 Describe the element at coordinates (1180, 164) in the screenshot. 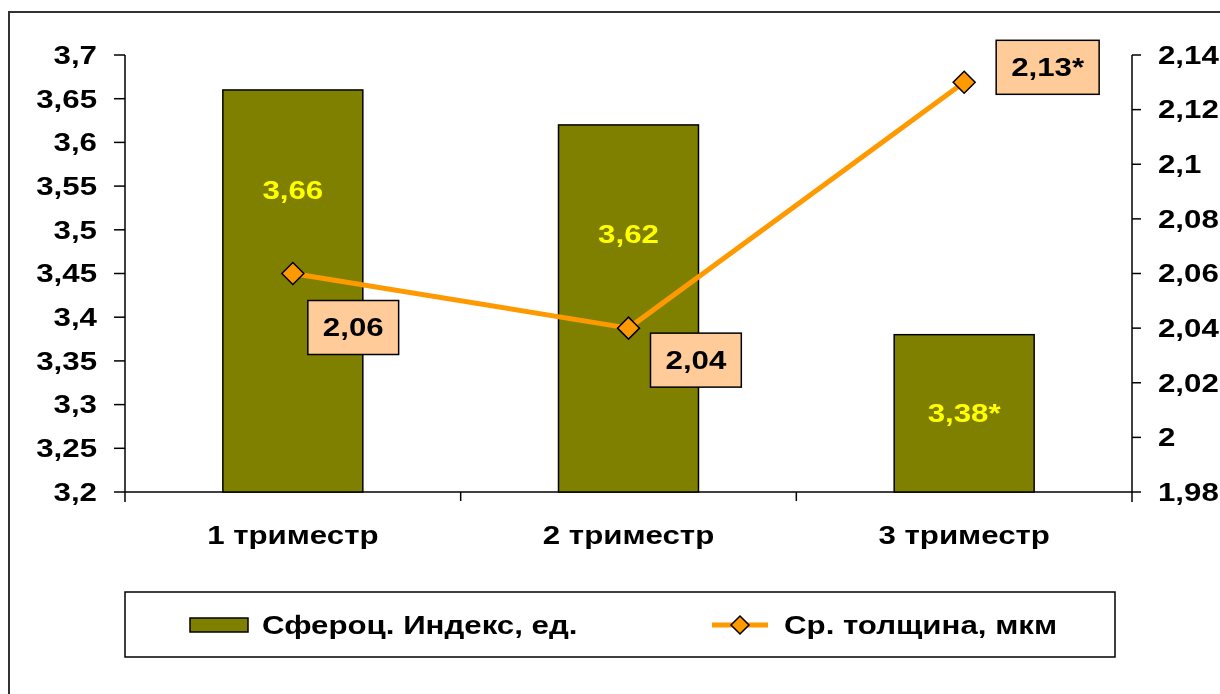

I see `y2-tick-label: 2,1` at that location.